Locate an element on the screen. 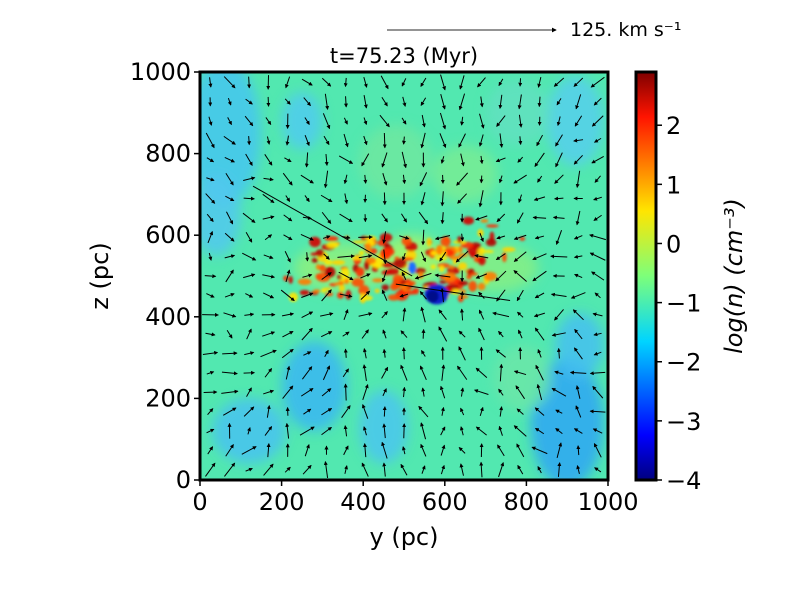 The height and width of the screenshot is (600, 800). x-tick-label: 800 is located at coordinates (526, 502).